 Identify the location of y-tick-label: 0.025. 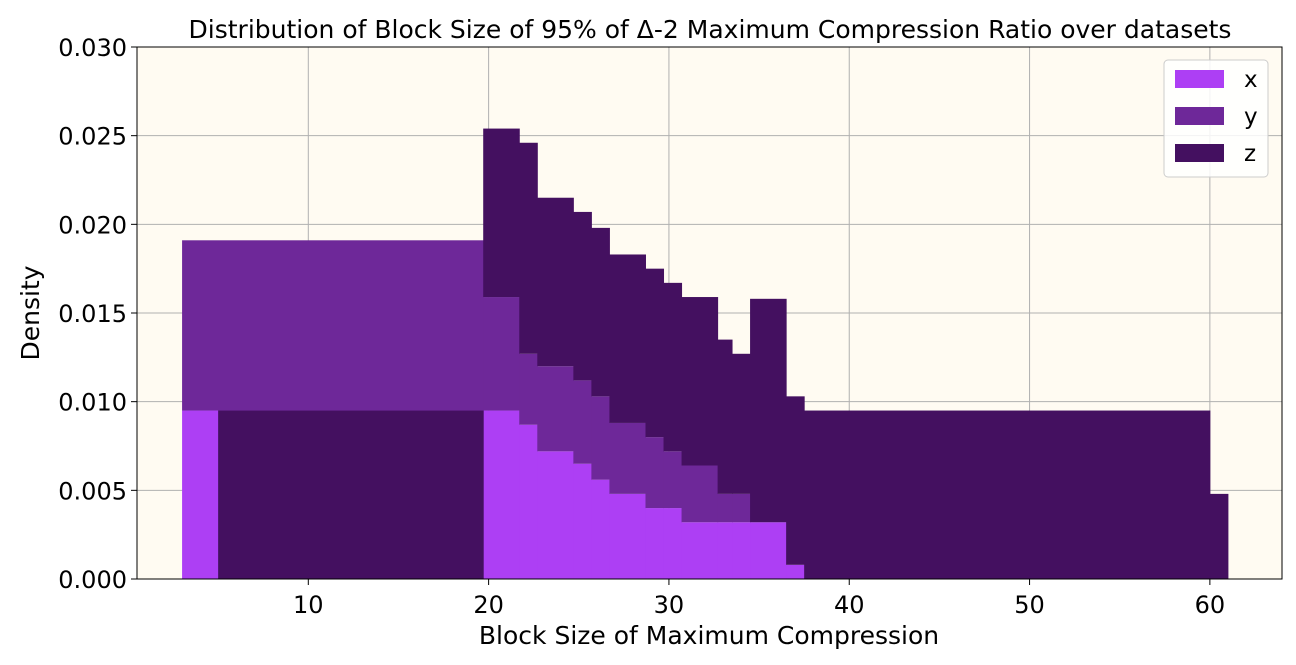
(92, 137).